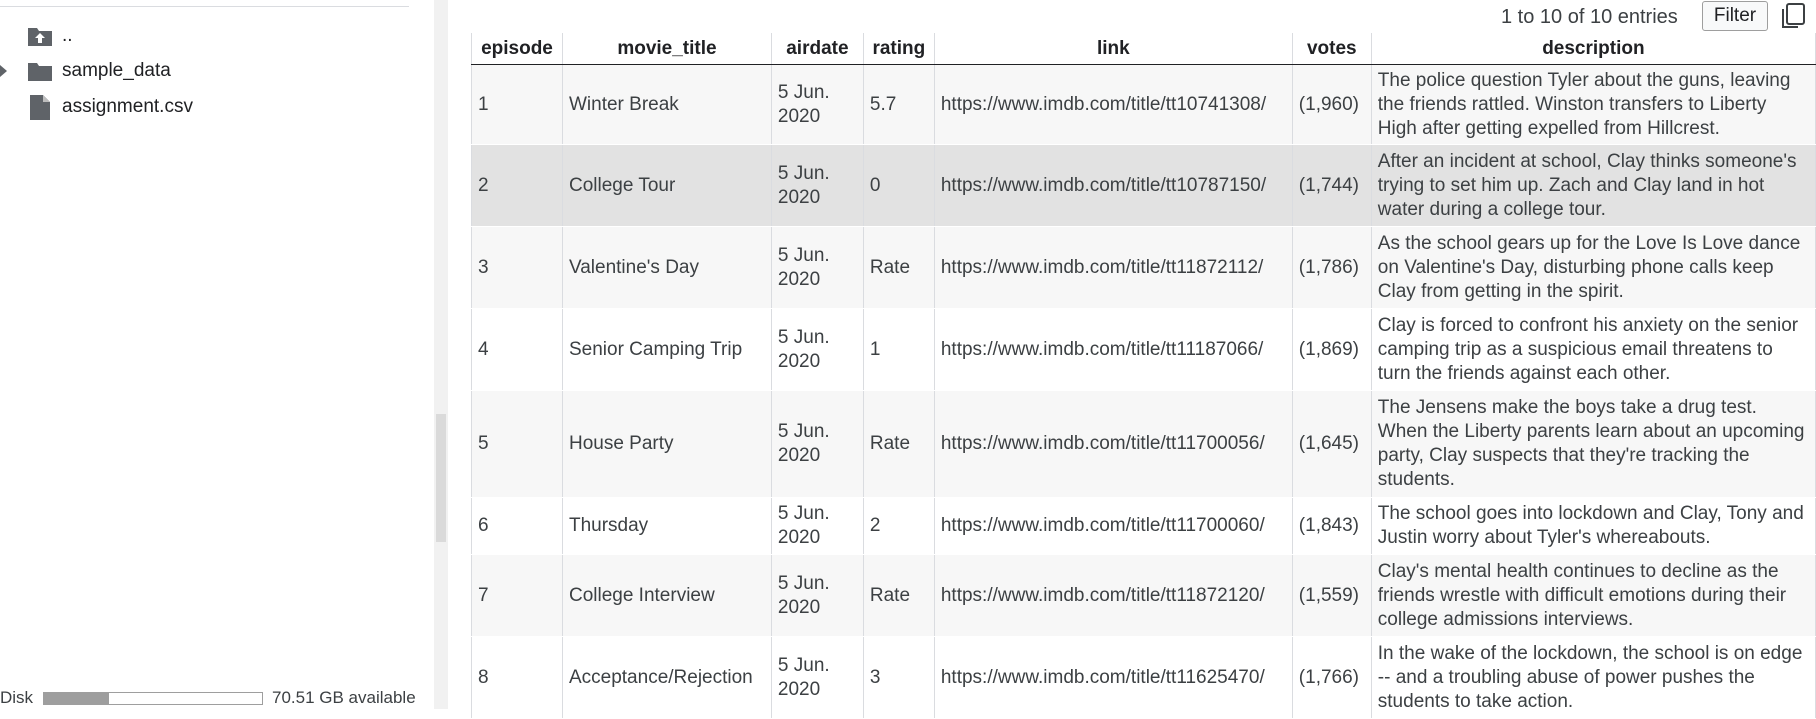  I want to click on cell-link: https://www.imdb.com/title/tt11872120/, so click(1113, 595).